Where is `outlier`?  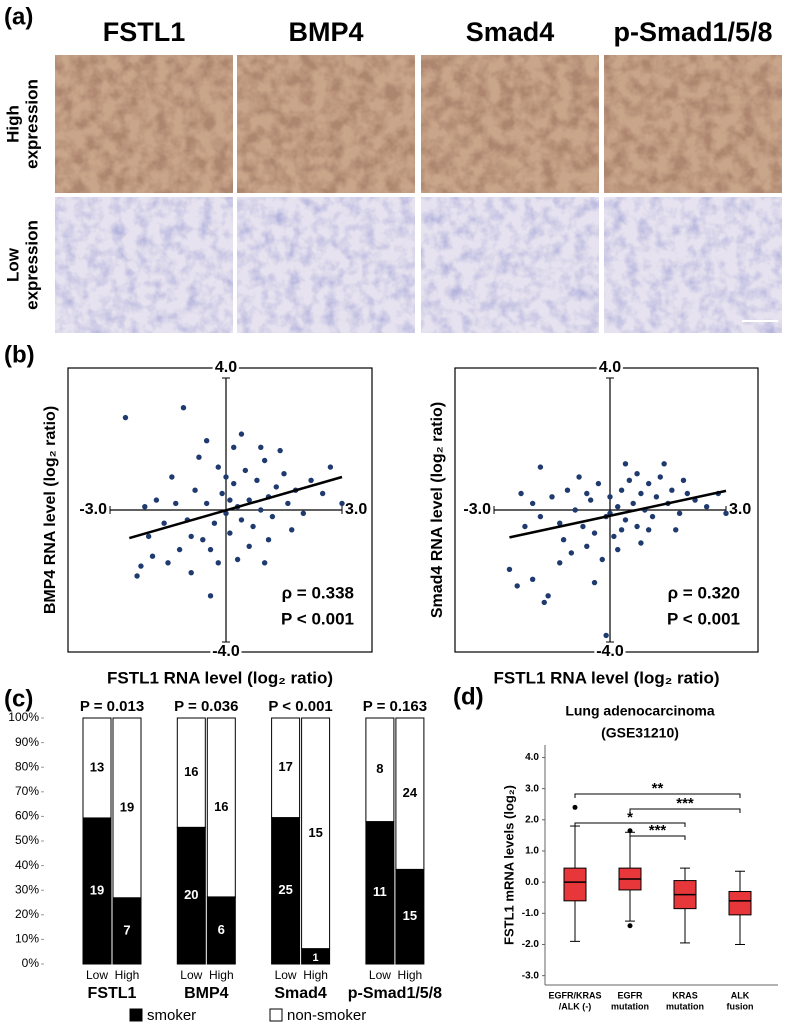
outlier is located at coordinates (575, 807).